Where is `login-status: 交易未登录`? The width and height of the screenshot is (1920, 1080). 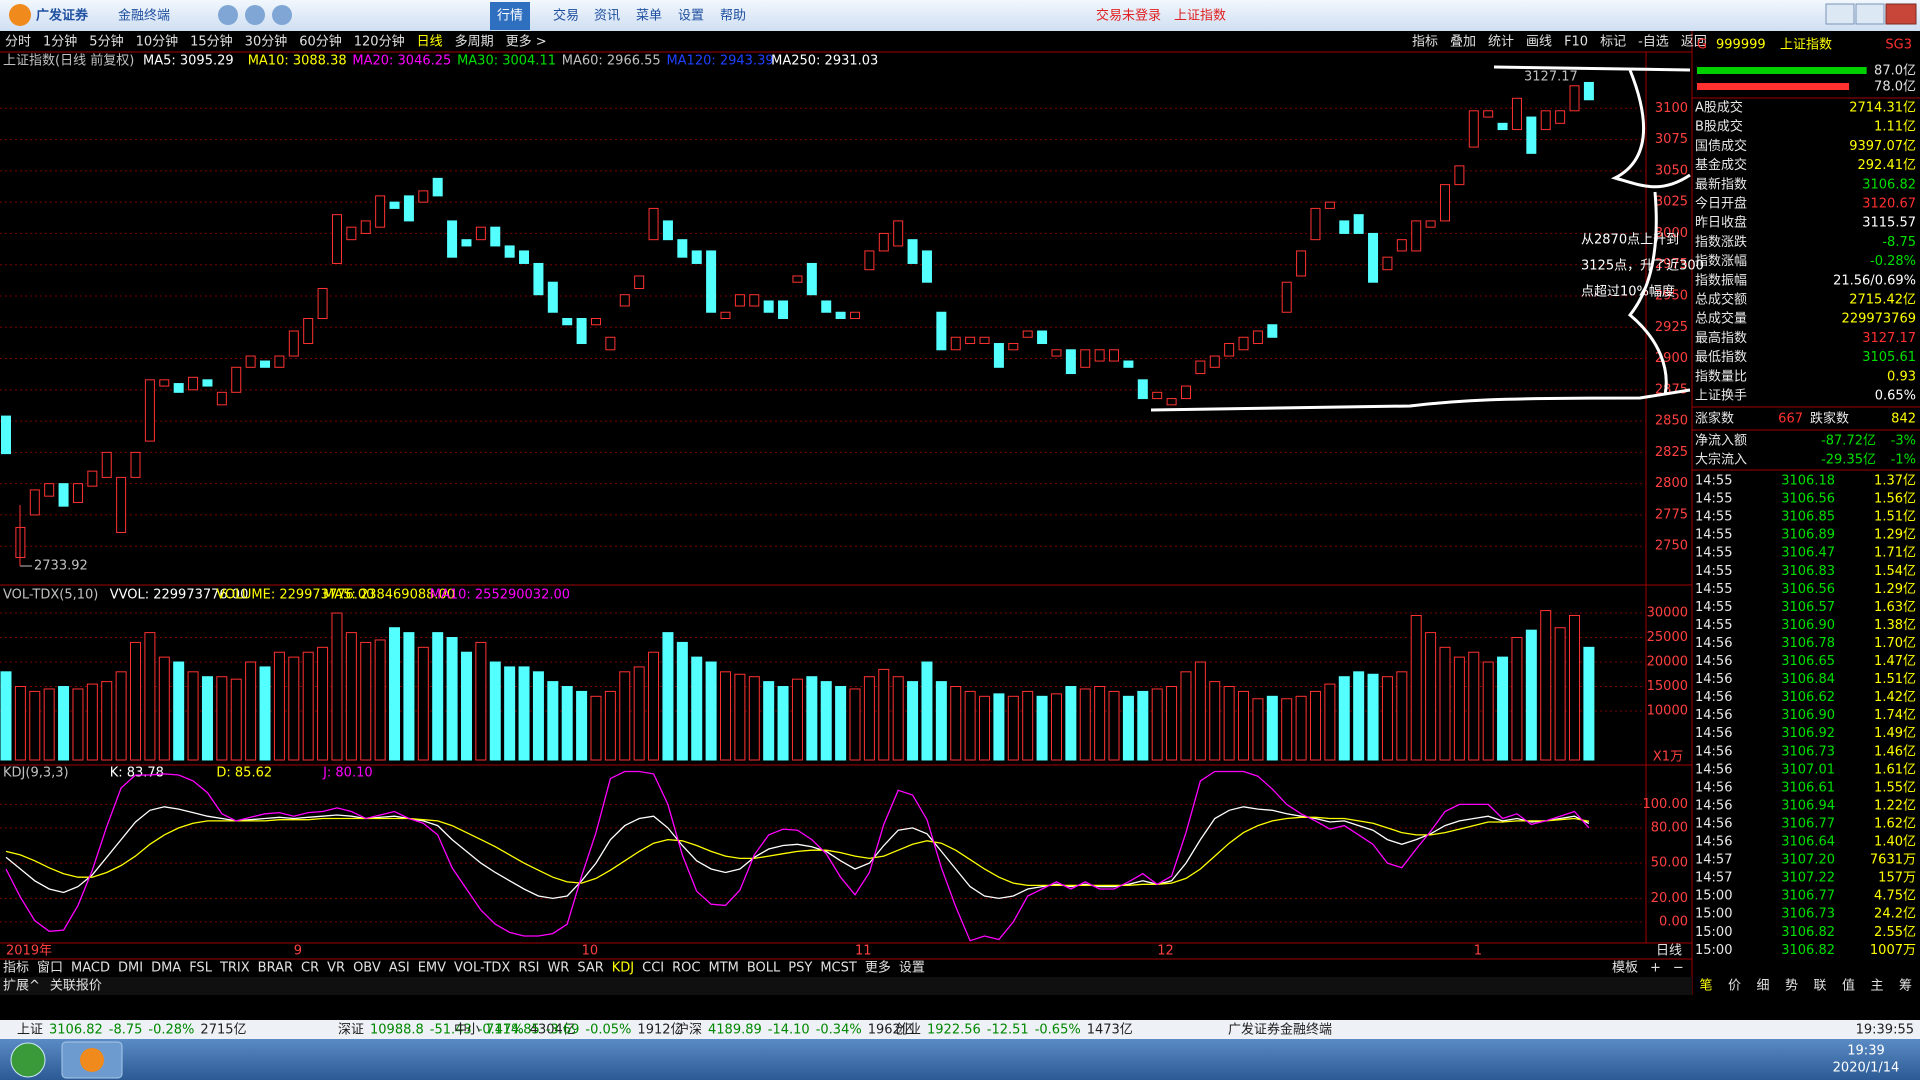
login-status: 交易未登录 is located at coordinates (1128, 16).